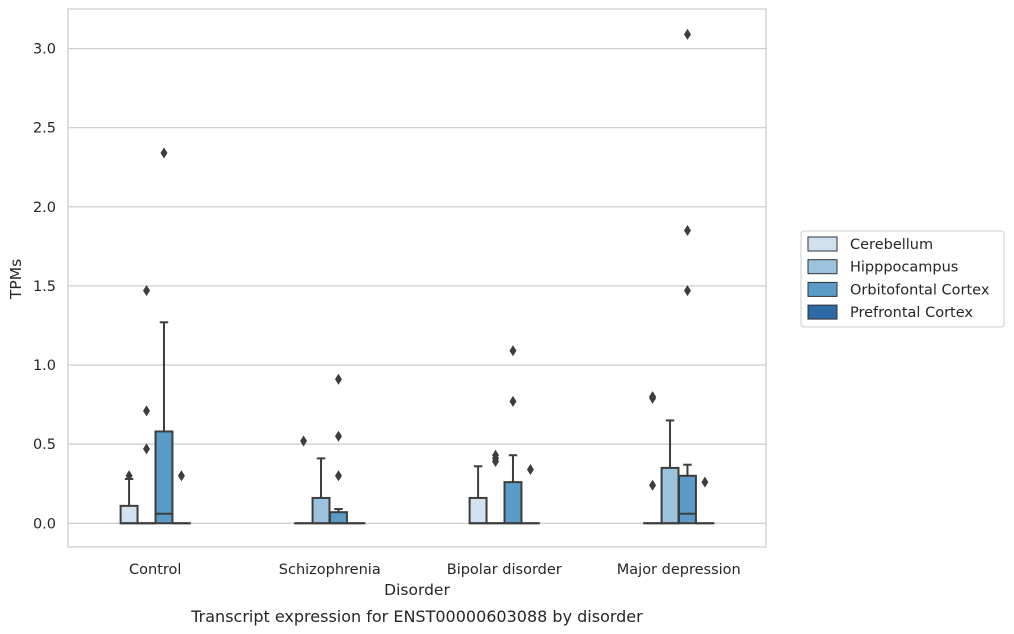 This screenshot has height=634, width=1014. What do you see at coordinates (44, 129) in the screenshot?
I see `y-tick-label: 2.5` at bounding box center [44, 129].